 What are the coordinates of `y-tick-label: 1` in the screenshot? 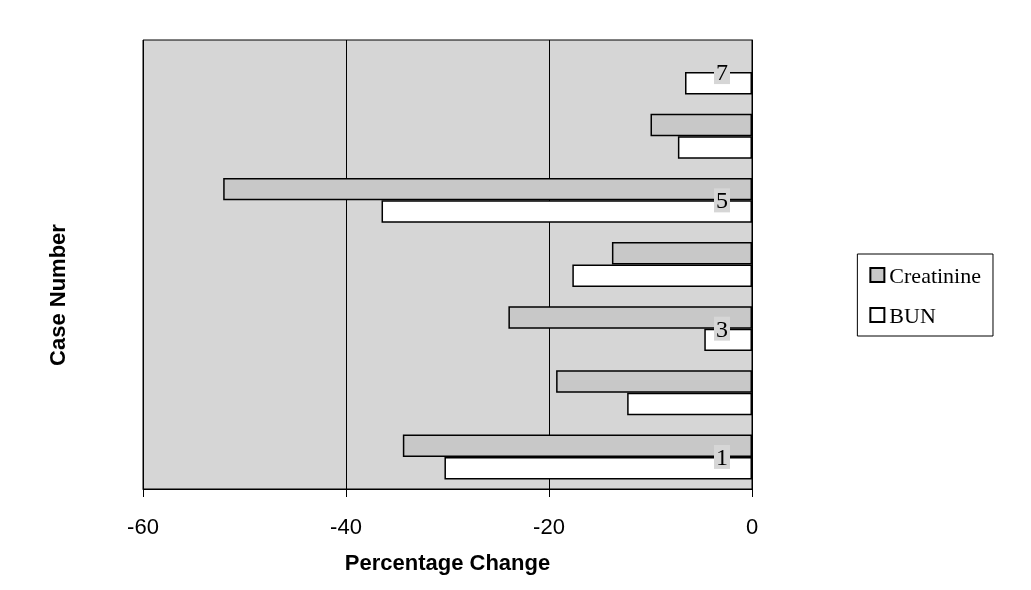 It's located at (722, 456).